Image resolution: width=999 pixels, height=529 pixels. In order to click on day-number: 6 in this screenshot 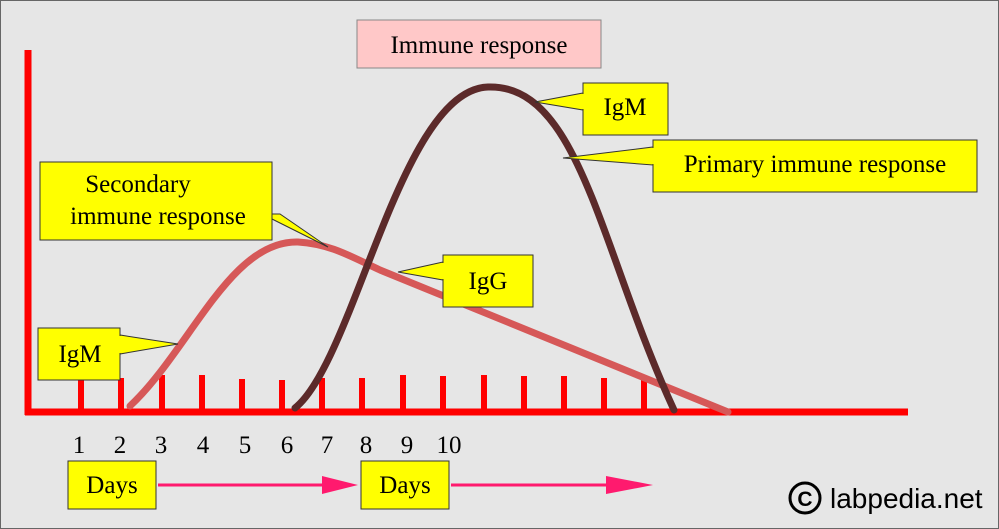, I will do `click(287, 445)`.